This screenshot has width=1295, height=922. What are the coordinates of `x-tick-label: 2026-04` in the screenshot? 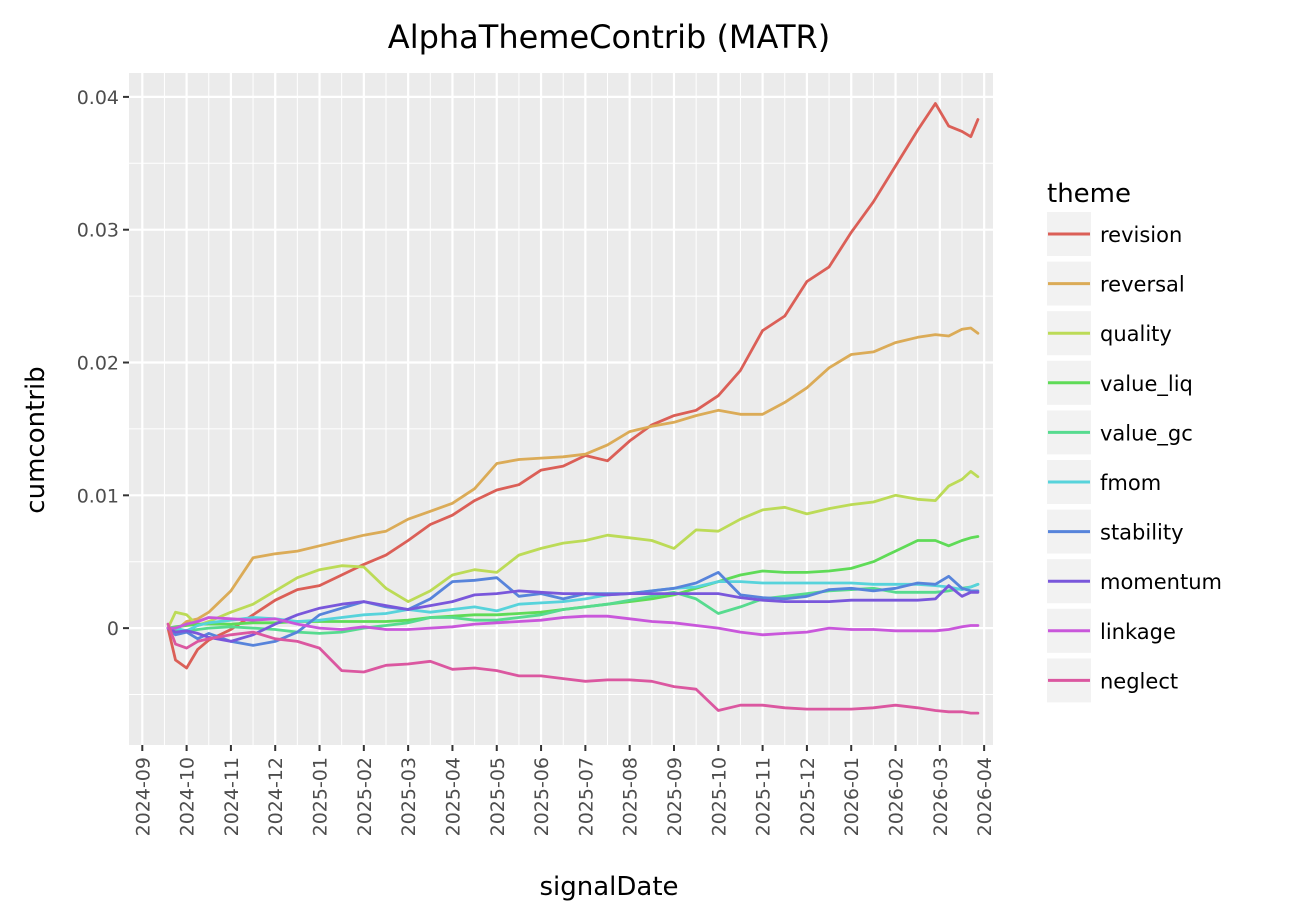 It's located at (985, 796).